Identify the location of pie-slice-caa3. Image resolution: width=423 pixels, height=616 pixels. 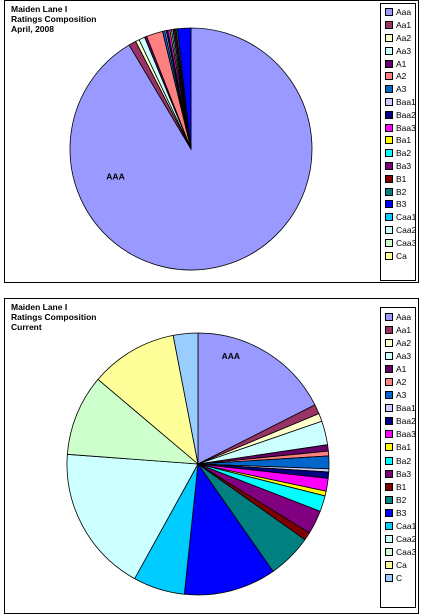
(133, 421).